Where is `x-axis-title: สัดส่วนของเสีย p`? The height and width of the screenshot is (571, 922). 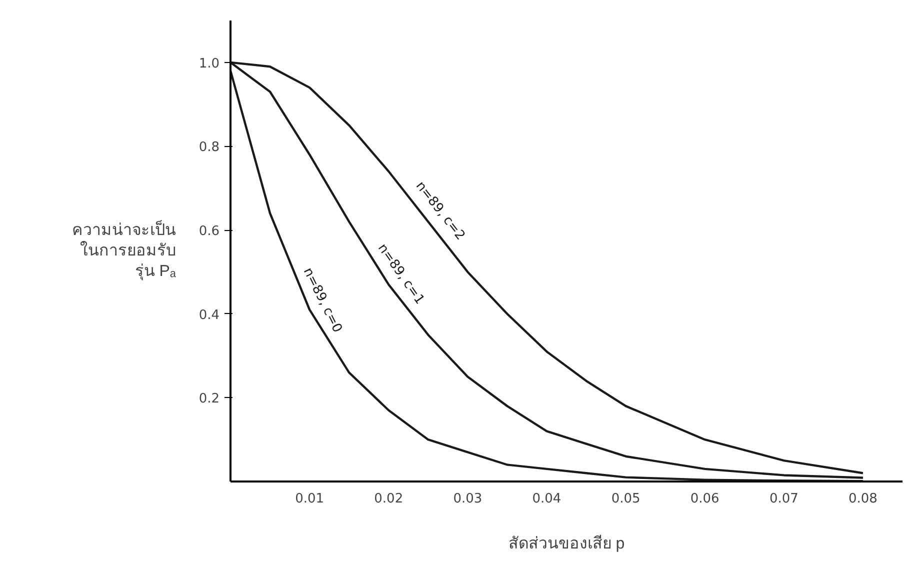
x-axis-title: สัดส่วนของเสีย p is located at coordinates (566, 543).